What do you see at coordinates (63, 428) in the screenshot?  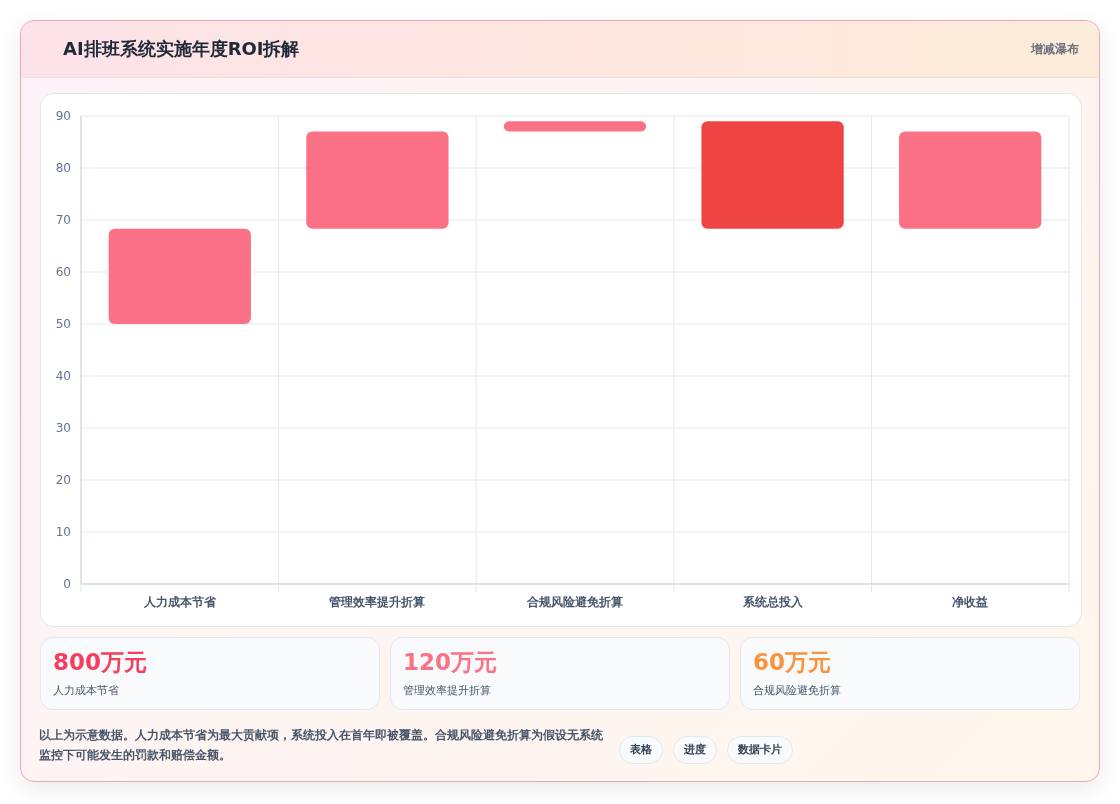 I see `y-tick-label: 30` at bounding box center [63, 428].